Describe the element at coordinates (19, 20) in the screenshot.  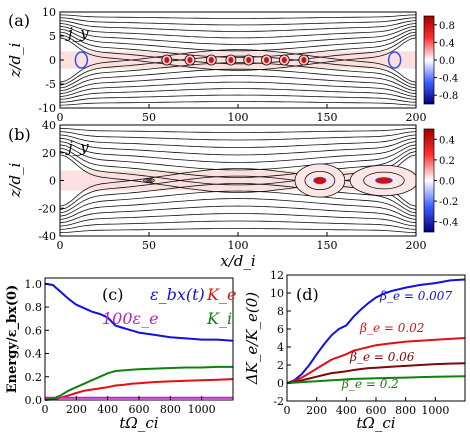
I see `panel-a-label: (a)` at that location.